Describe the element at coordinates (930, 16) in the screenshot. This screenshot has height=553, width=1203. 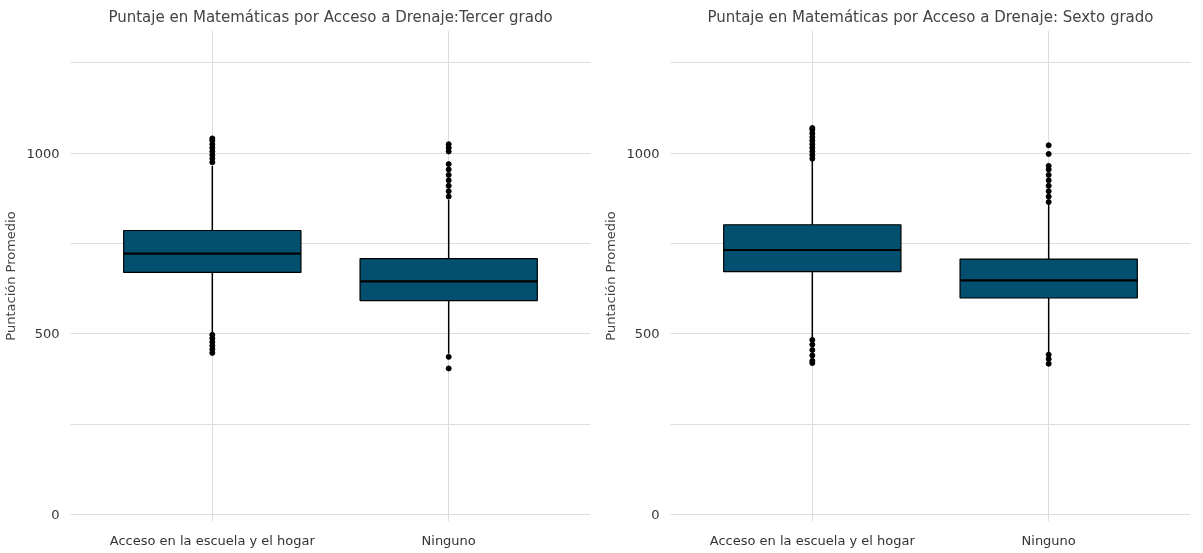
I see `chart-title: Puntaje en Matemáticas por Acceso a Drenaje: Sexto grado` at that location.